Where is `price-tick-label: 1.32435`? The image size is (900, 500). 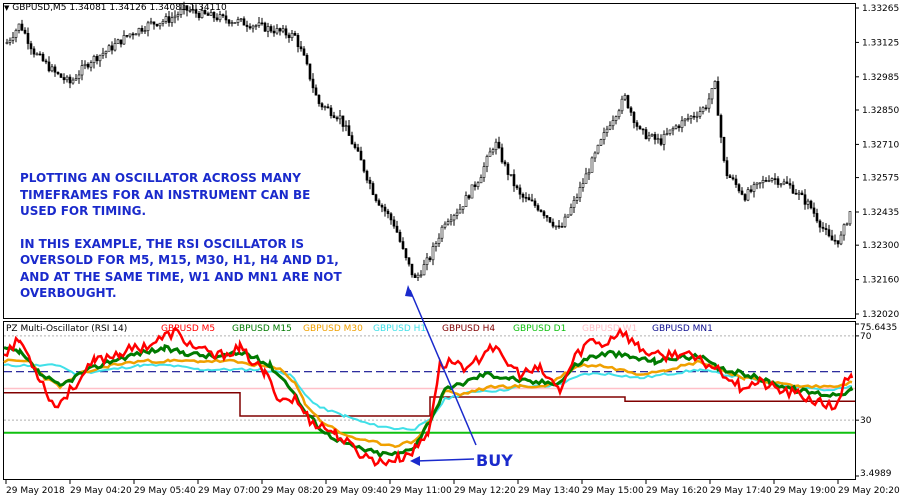
price-tick-label: 1.32435 is located at coordinates (880, 213).